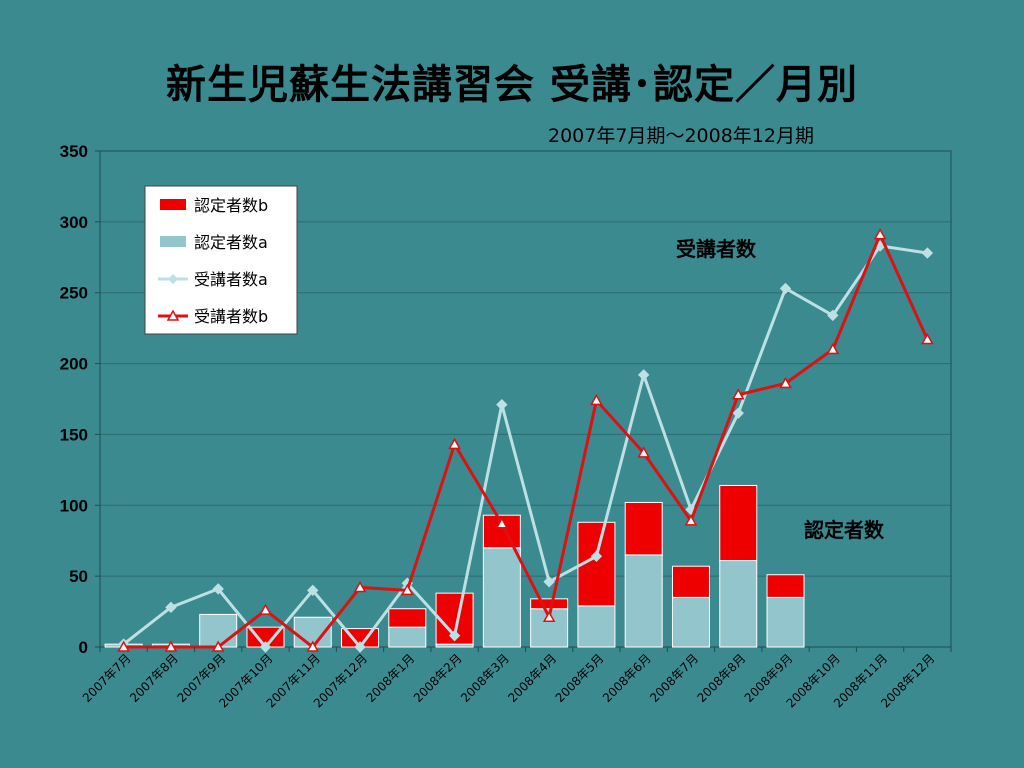 The width and height of the screenshot is (1024, 768). Describe the element at coordinates (674, 678) in the screenshot. I see `x-tick-label: 2008年7月` at that location.